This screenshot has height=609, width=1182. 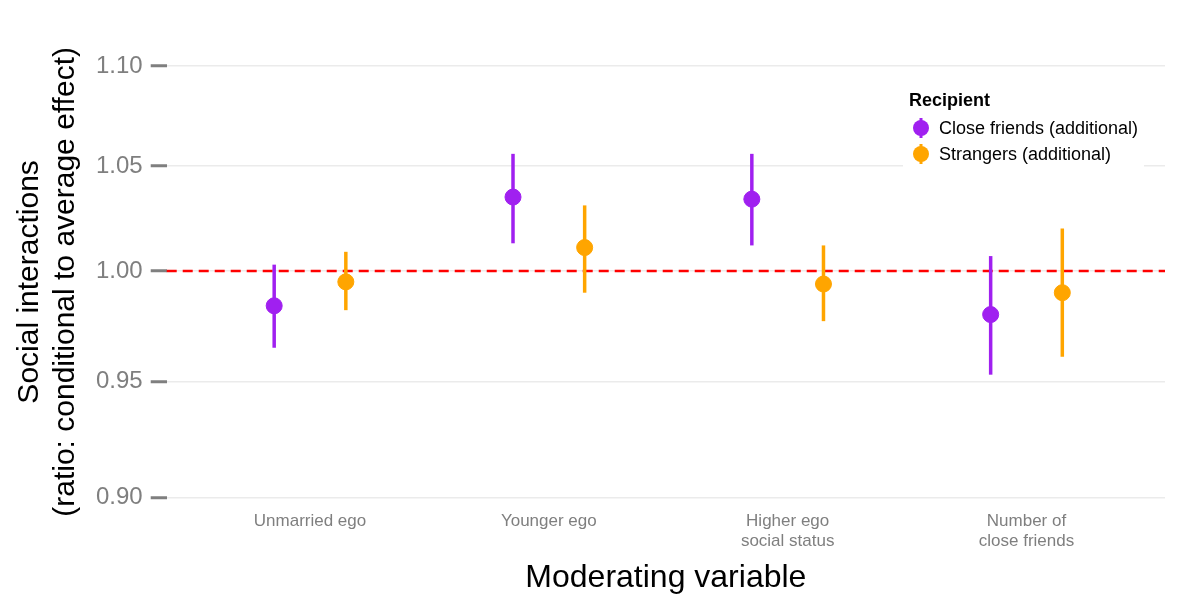 What do you see at coordinates (119, 380) in the screenshot?
I see `y-tick-label: 0.95` at bounding box center [119, 380].